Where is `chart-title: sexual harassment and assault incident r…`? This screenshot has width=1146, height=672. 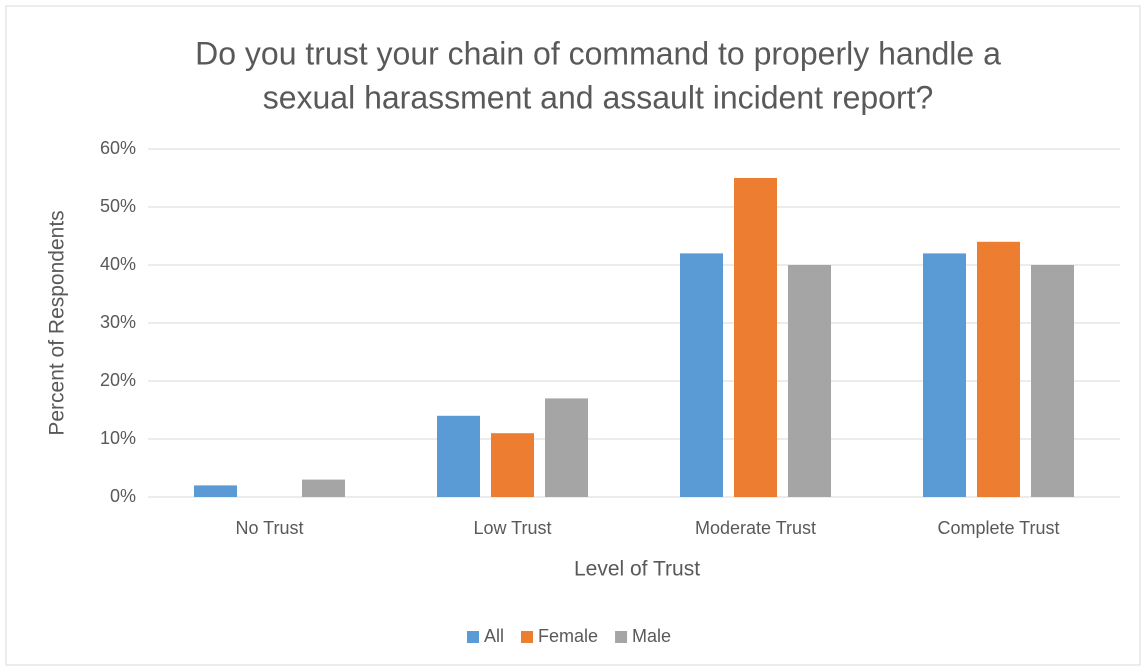 chart-title: sexual harassment and assault incident r… is located at coordinates (598, 97).